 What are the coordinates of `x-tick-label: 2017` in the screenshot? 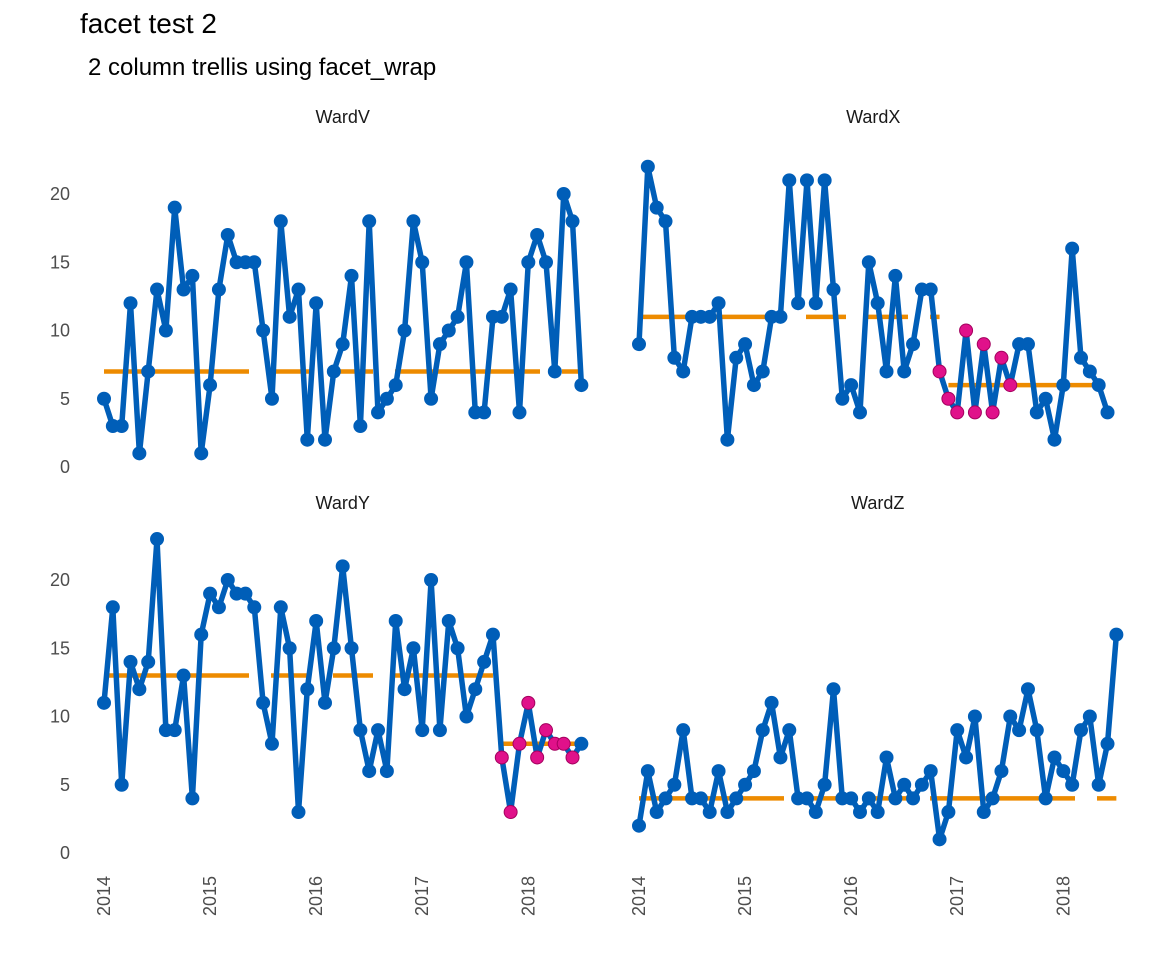 It's located at (422, 896).